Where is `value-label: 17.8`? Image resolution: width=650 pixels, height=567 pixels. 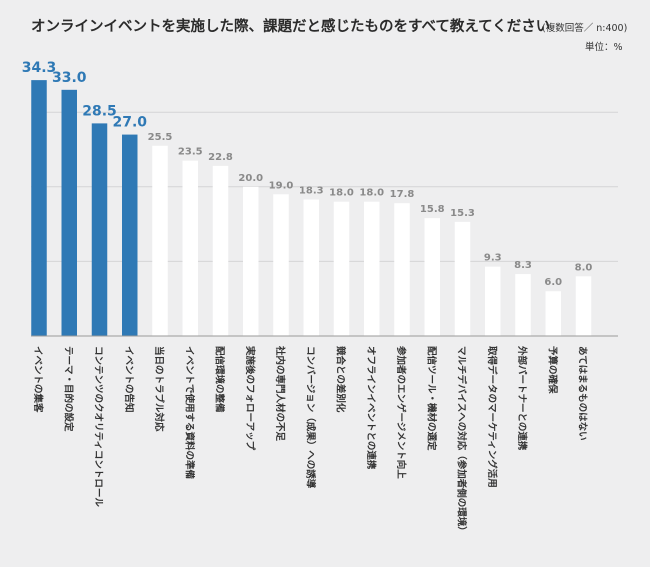 value-label: 17.8 is located at coordinates (402, 194).